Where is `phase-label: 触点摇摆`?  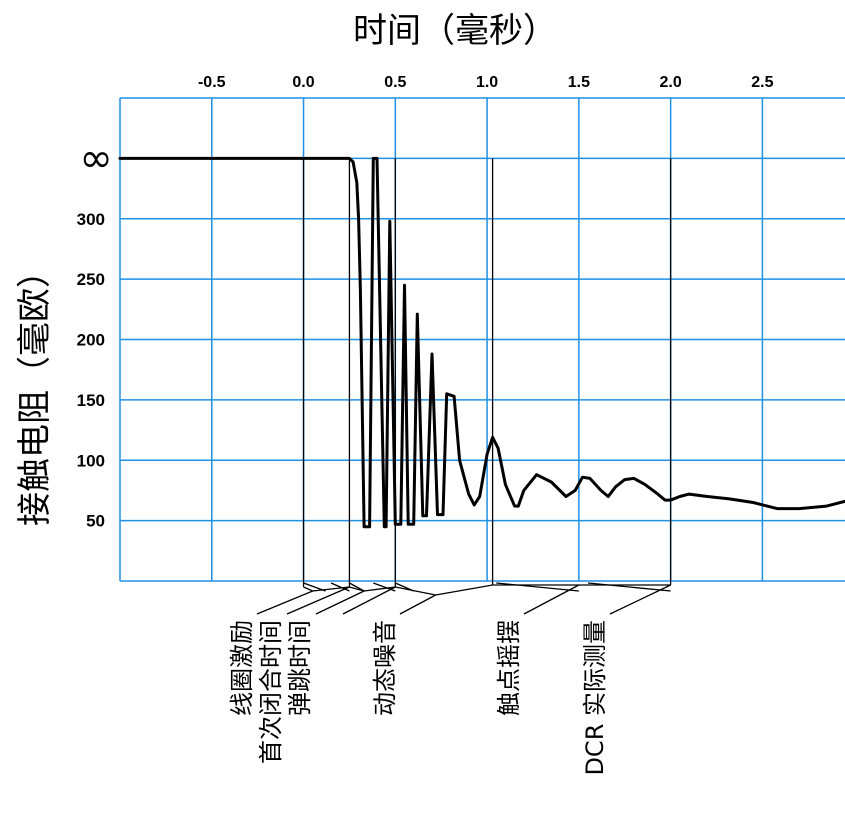 phase-label: 触点摇摆 is located at coordinates (509, 668).